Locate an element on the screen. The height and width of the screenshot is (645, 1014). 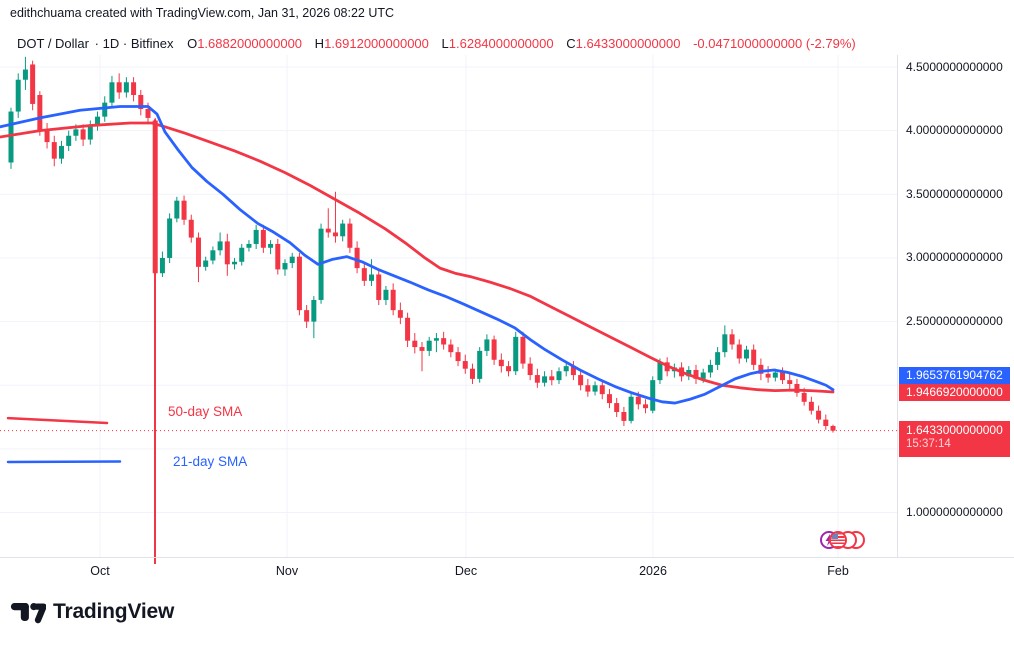
high-value: H1.6912000000000 is located at coordinates (371, 43).